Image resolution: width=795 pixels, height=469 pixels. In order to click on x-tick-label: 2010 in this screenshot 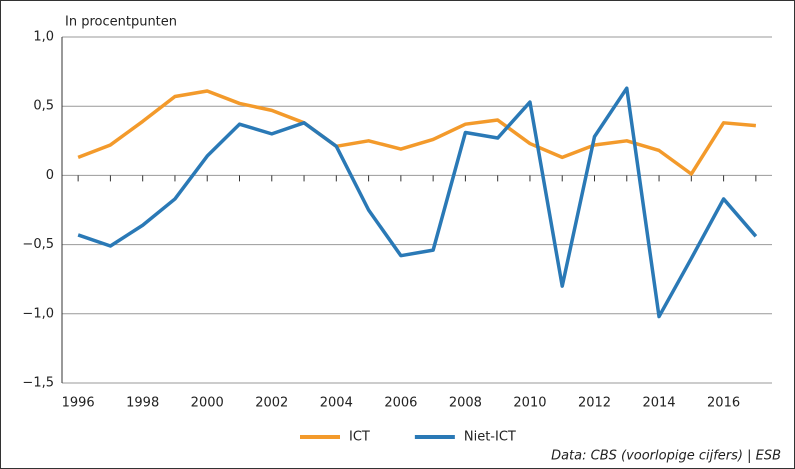, I will do `click(529, 403)`.